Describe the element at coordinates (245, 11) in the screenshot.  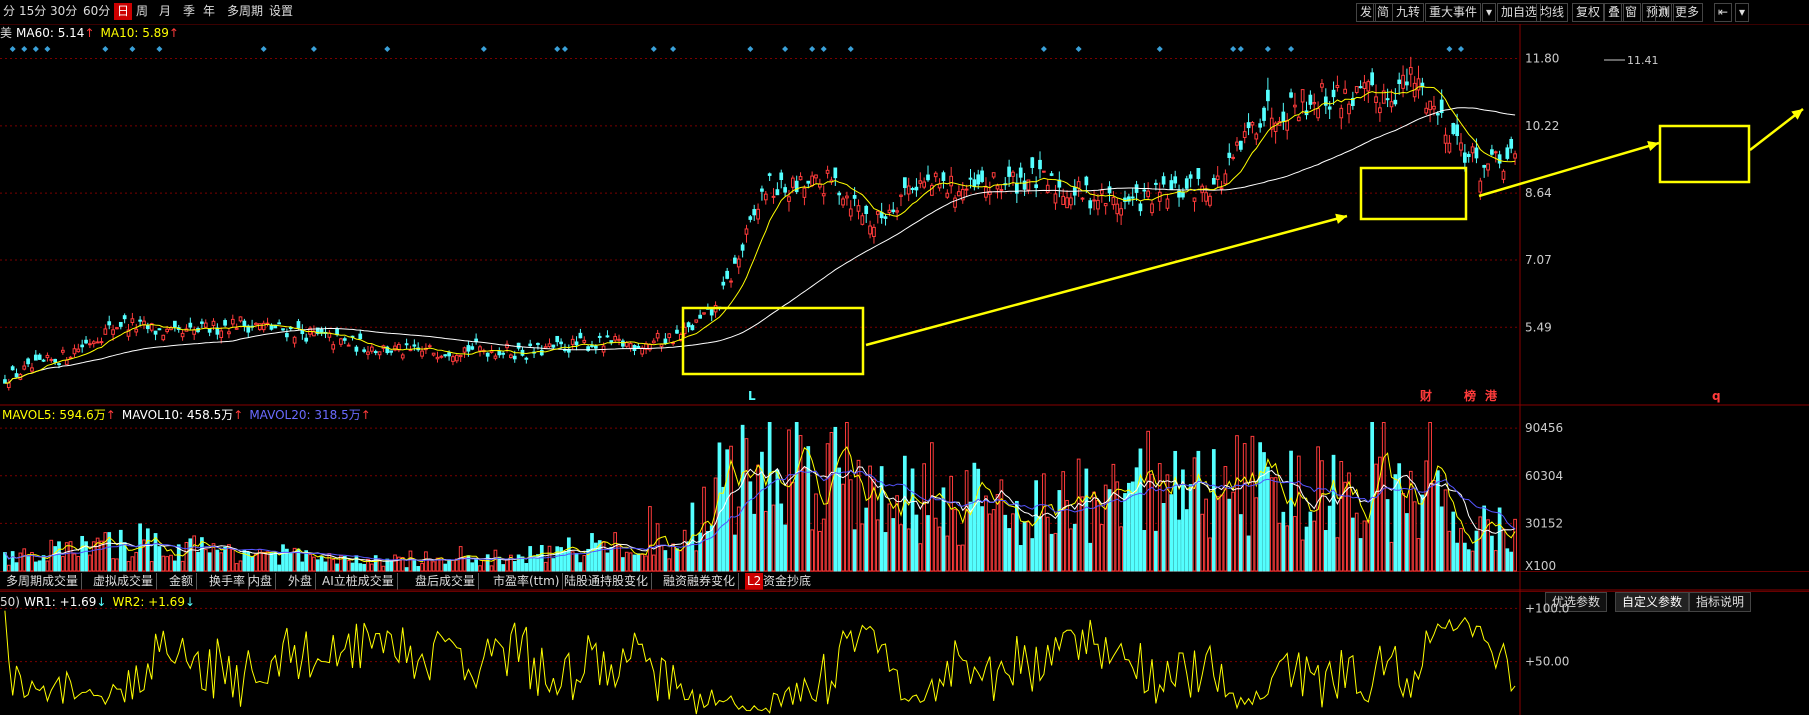
I see `period-9-button: 多周期` at that location.